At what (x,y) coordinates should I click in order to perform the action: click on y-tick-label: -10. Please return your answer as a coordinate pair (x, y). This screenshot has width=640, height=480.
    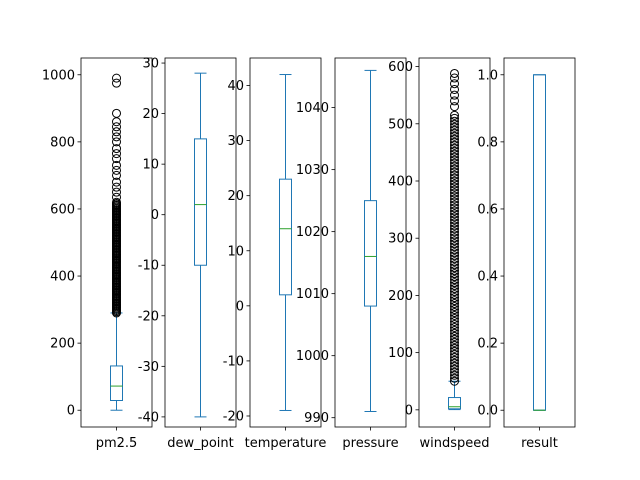
    Looking at the image, I should click on (148, 266).